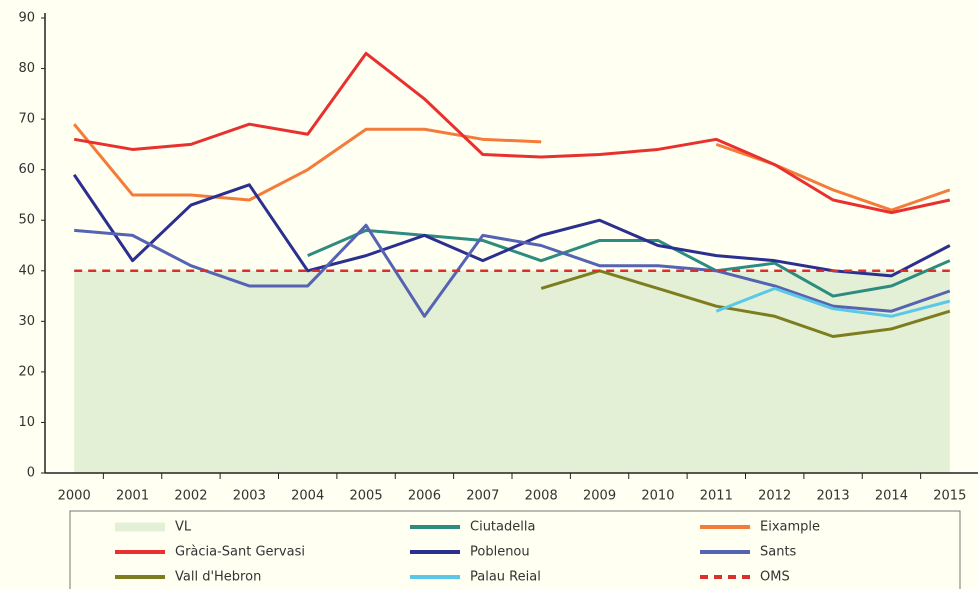 The height and width of the screenshot is (589, 978). What do you see at coordinates (891, 496) in the screenshot?
I see `x-tick-label: 2014` at bounding box center [891, 496].